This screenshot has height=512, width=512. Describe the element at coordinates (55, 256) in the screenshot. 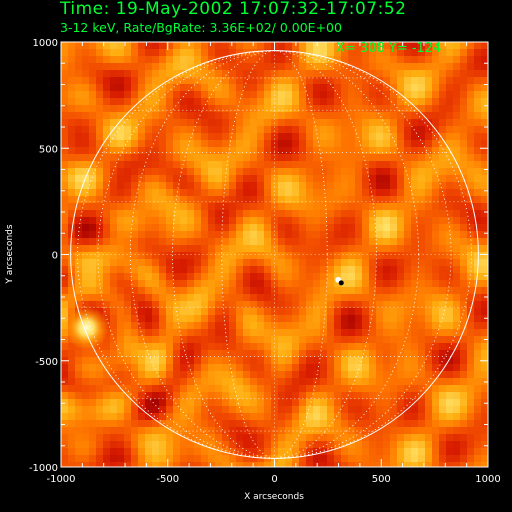

I see `y-tick-label: 0` at that location.